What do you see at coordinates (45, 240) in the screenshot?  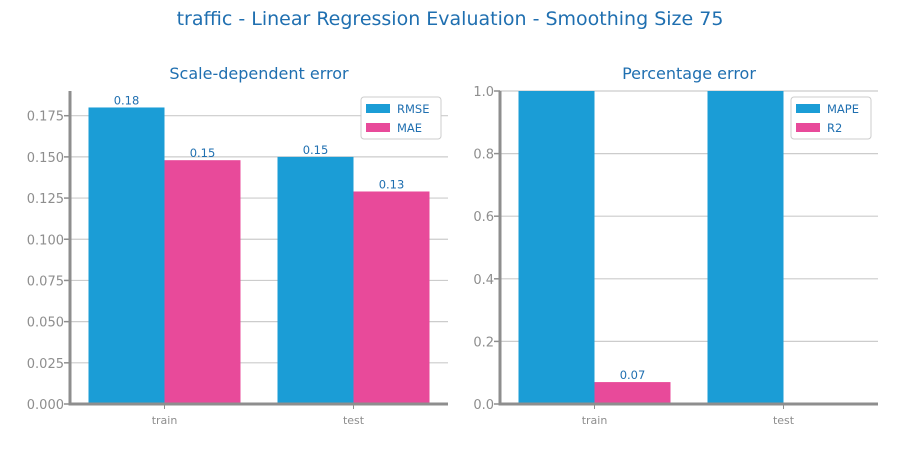 I see `y-tick-label: 0.100` at bounding box center [45, 240].